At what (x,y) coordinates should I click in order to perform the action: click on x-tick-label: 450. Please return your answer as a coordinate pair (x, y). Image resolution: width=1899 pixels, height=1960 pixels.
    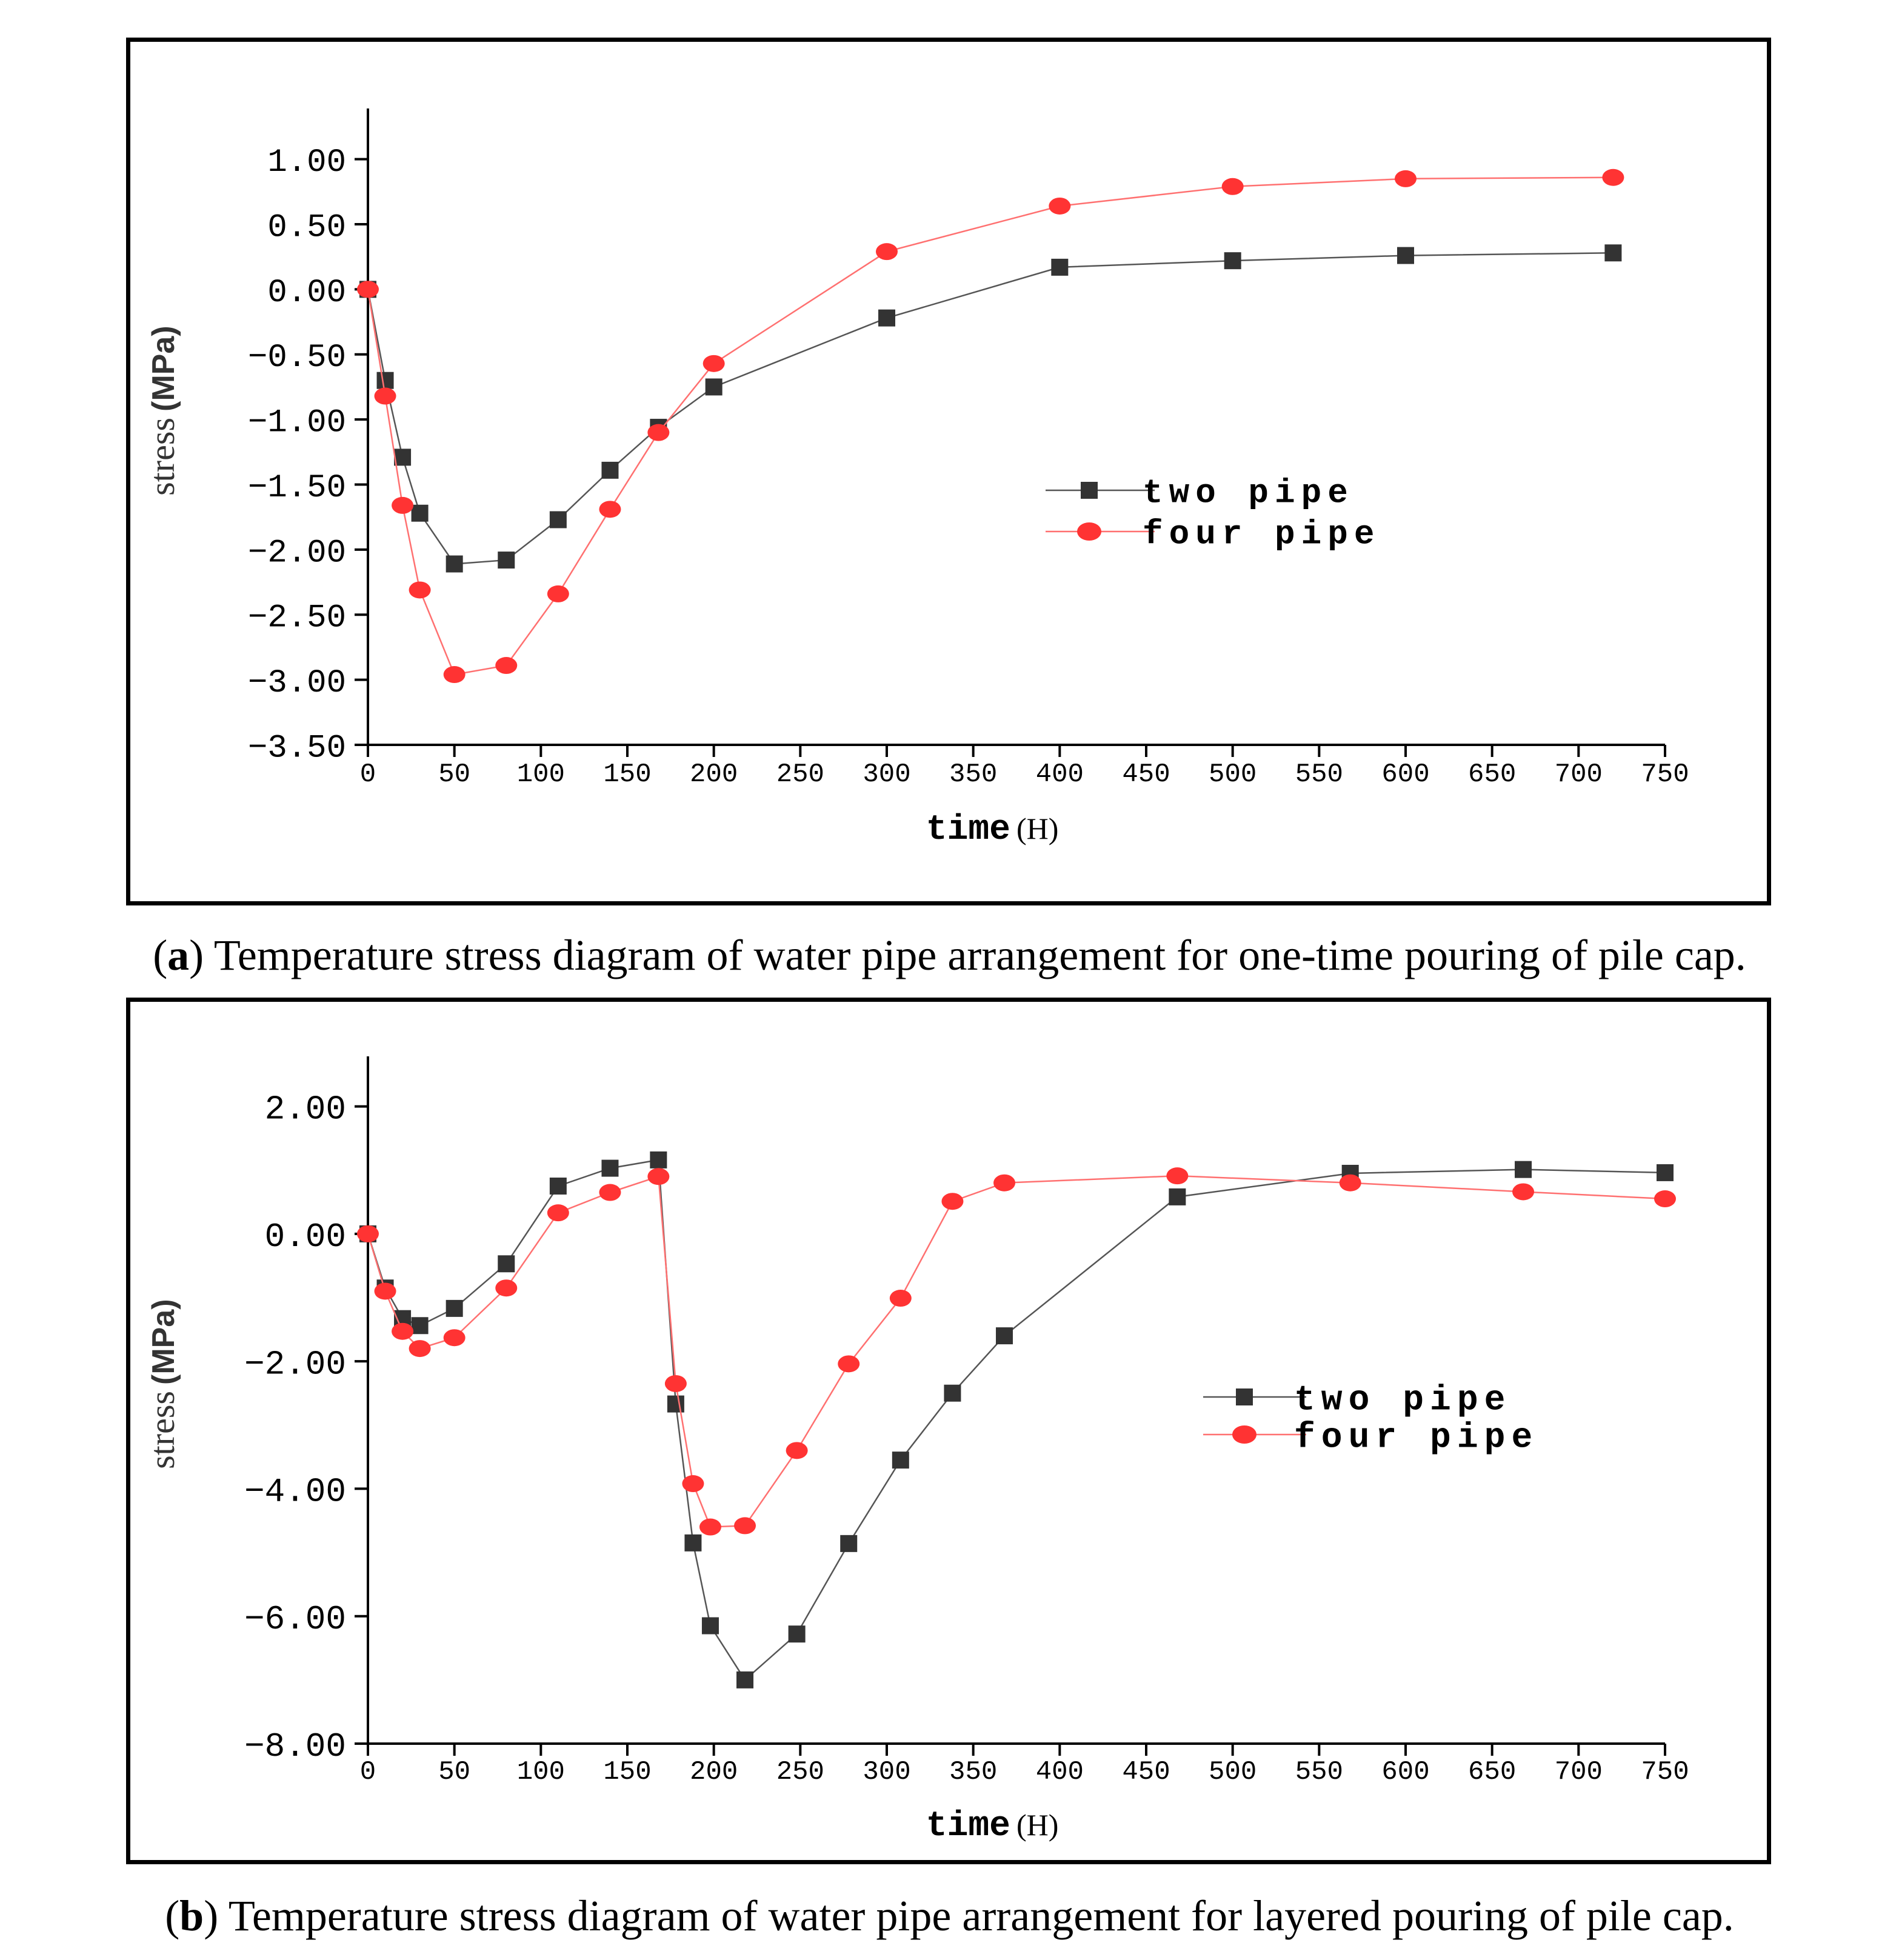
    Looking at the image, I should click on (1146, 774).